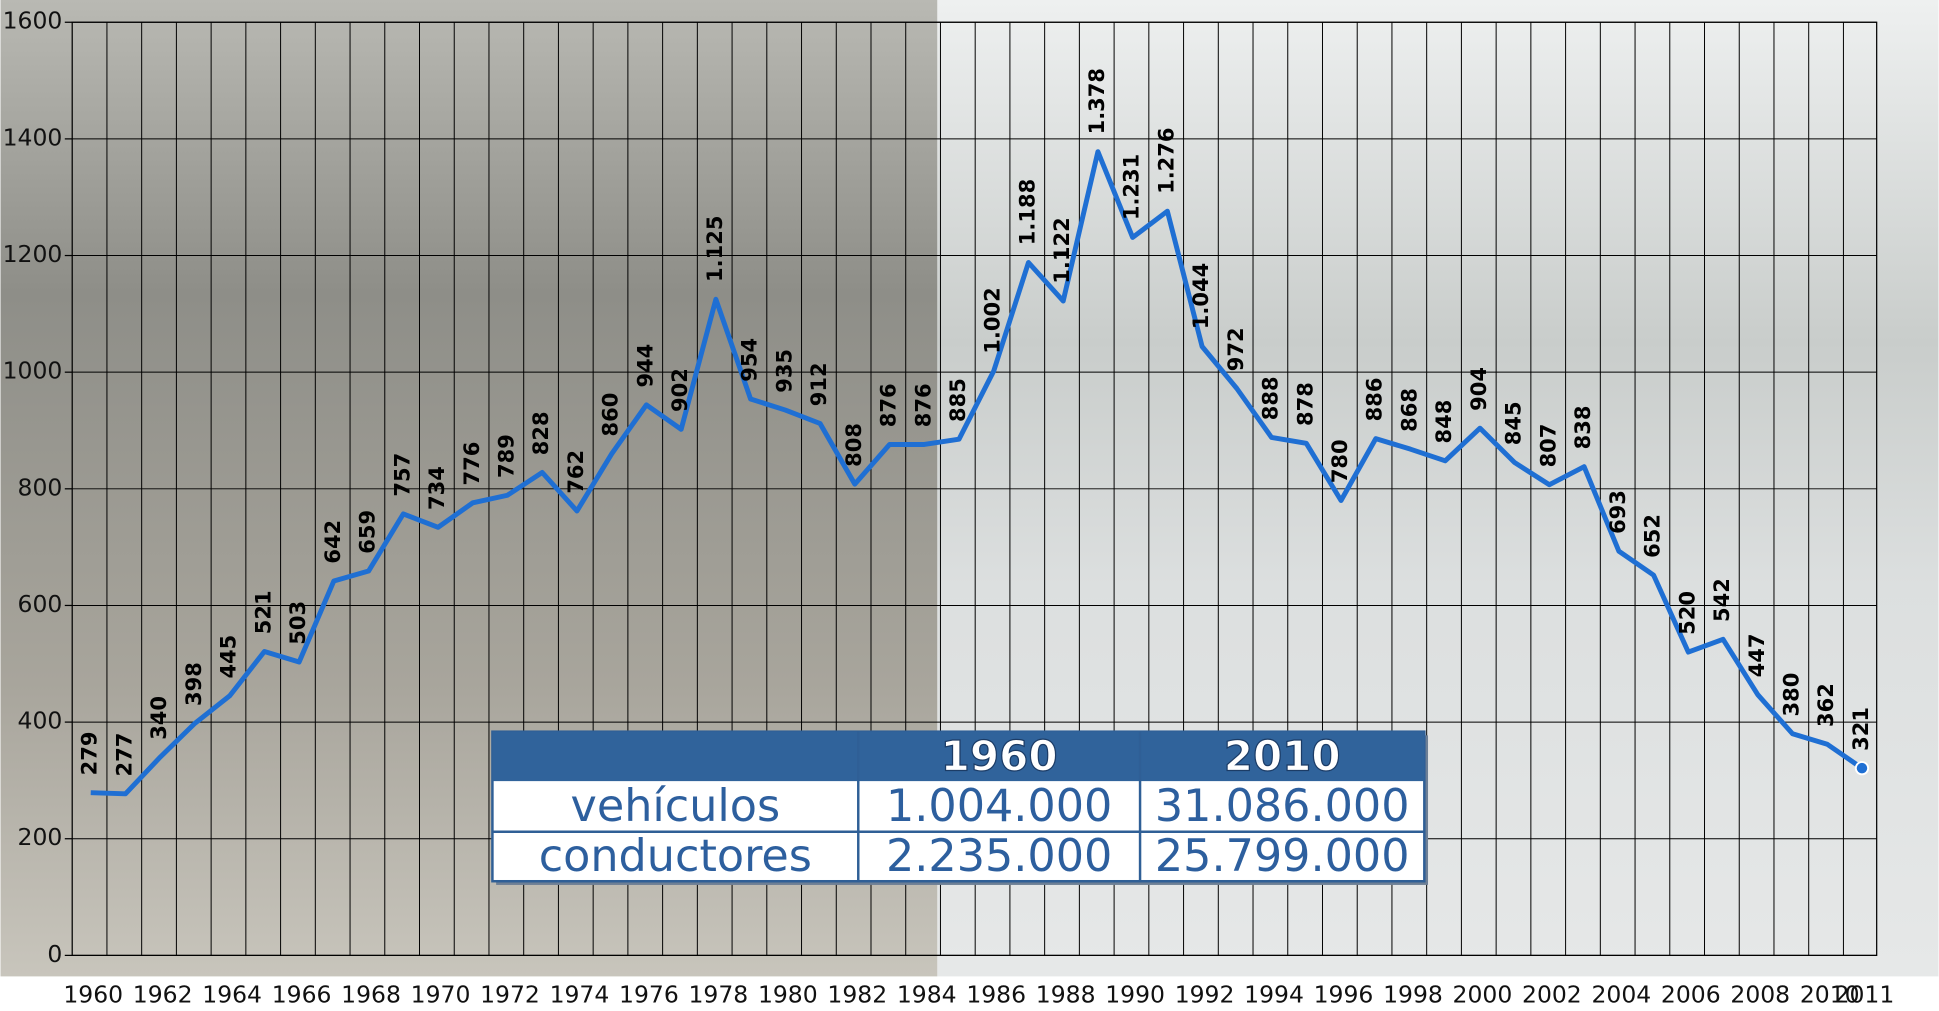 The height and width of the screenshot is (1011, 1939). Describe the element at coordinates (1066, 995) in the screenshot. I see `x-tick-label: 1988` at that location.